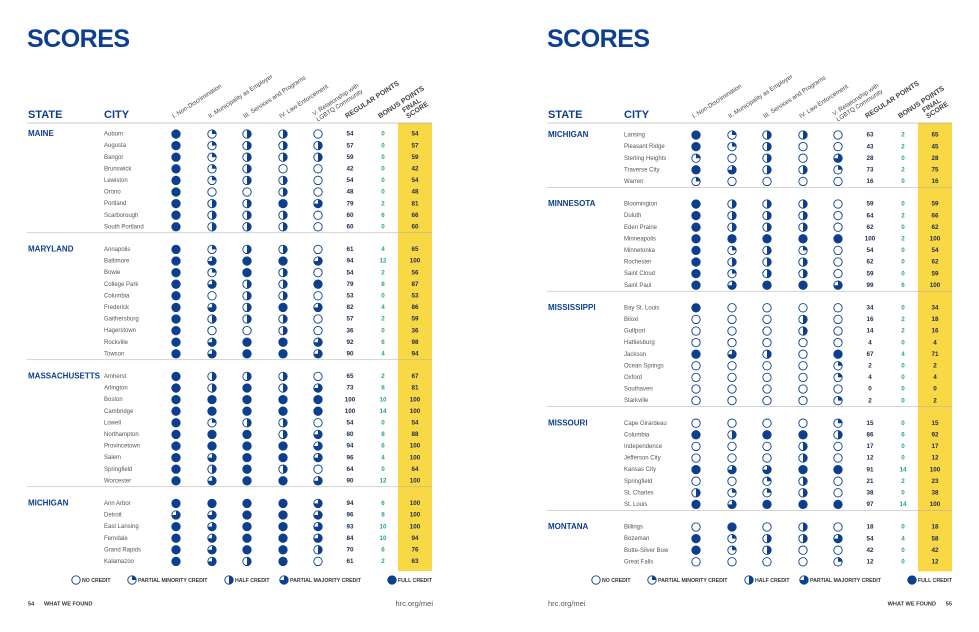 This screenshot has height=632, width=979. I want to click on final-score: 23, so click(935, 481).